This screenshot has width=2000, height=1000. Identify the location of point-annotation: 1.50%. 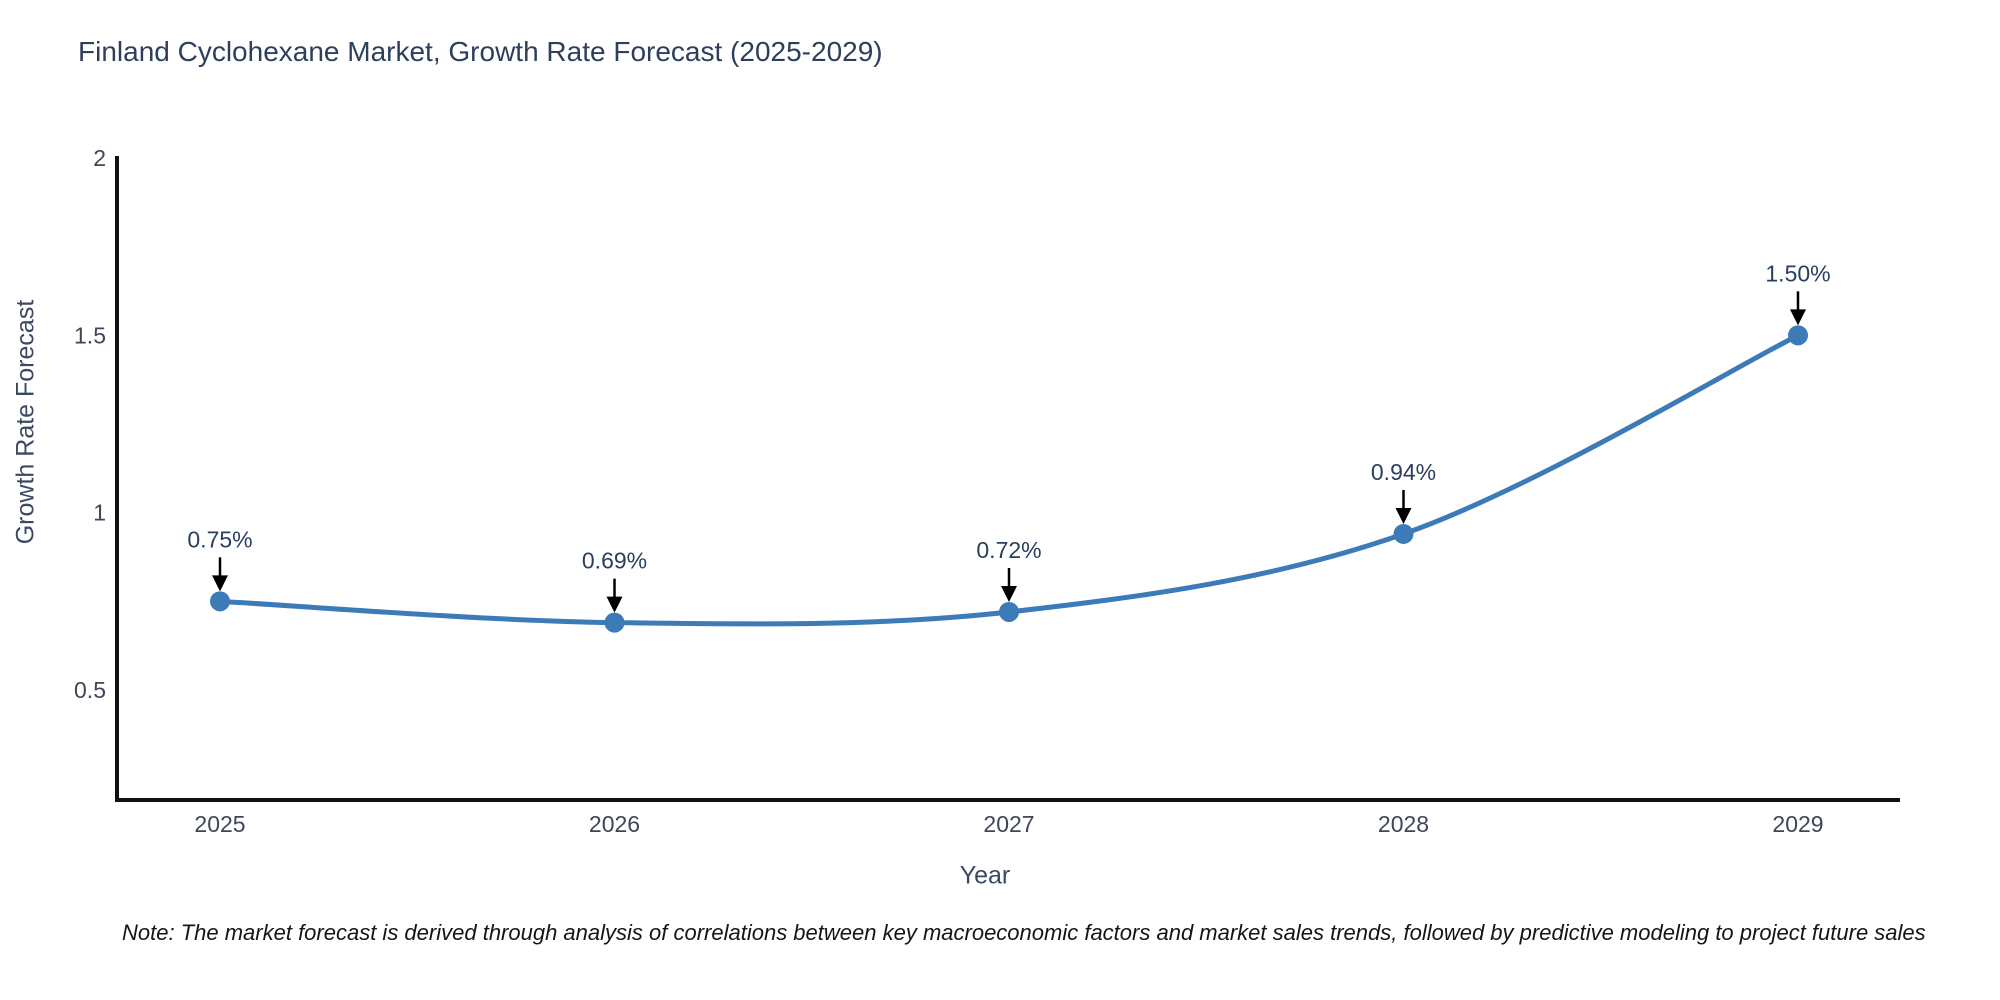
(1798, 293).